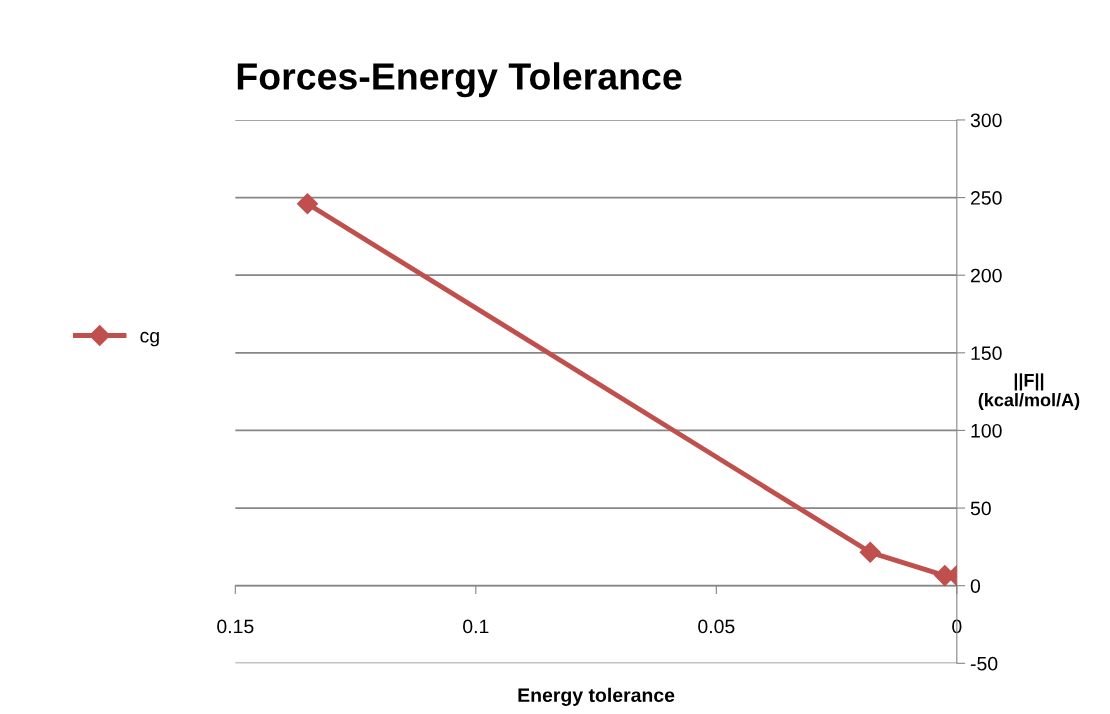 Image resolution: width=1110 pixels, height=714 pixels. Describe the element at coordinates (716, 626) in the screenshot. I see `x-tick-label: 0.05` at that location.